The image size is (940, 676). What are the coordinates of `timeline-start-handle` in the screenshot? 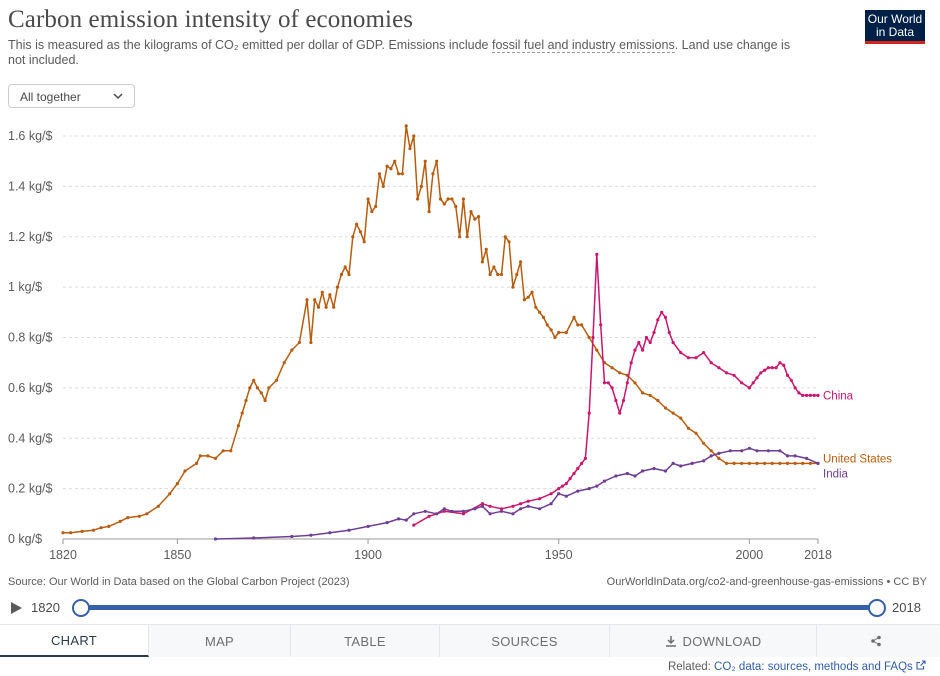 It's located at (81, 608).